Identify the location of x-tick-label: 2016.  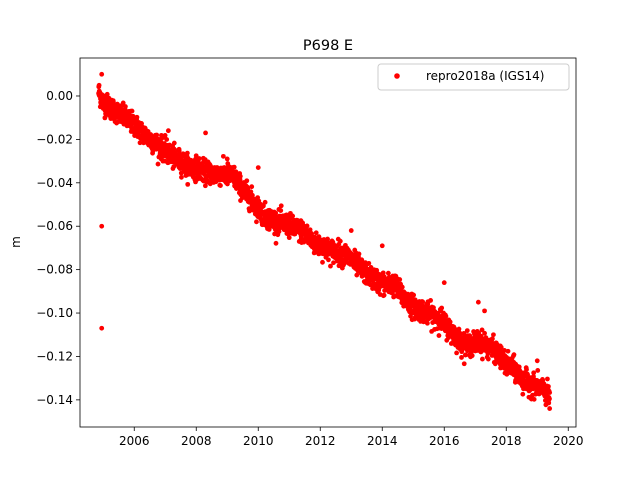
(444, 441).